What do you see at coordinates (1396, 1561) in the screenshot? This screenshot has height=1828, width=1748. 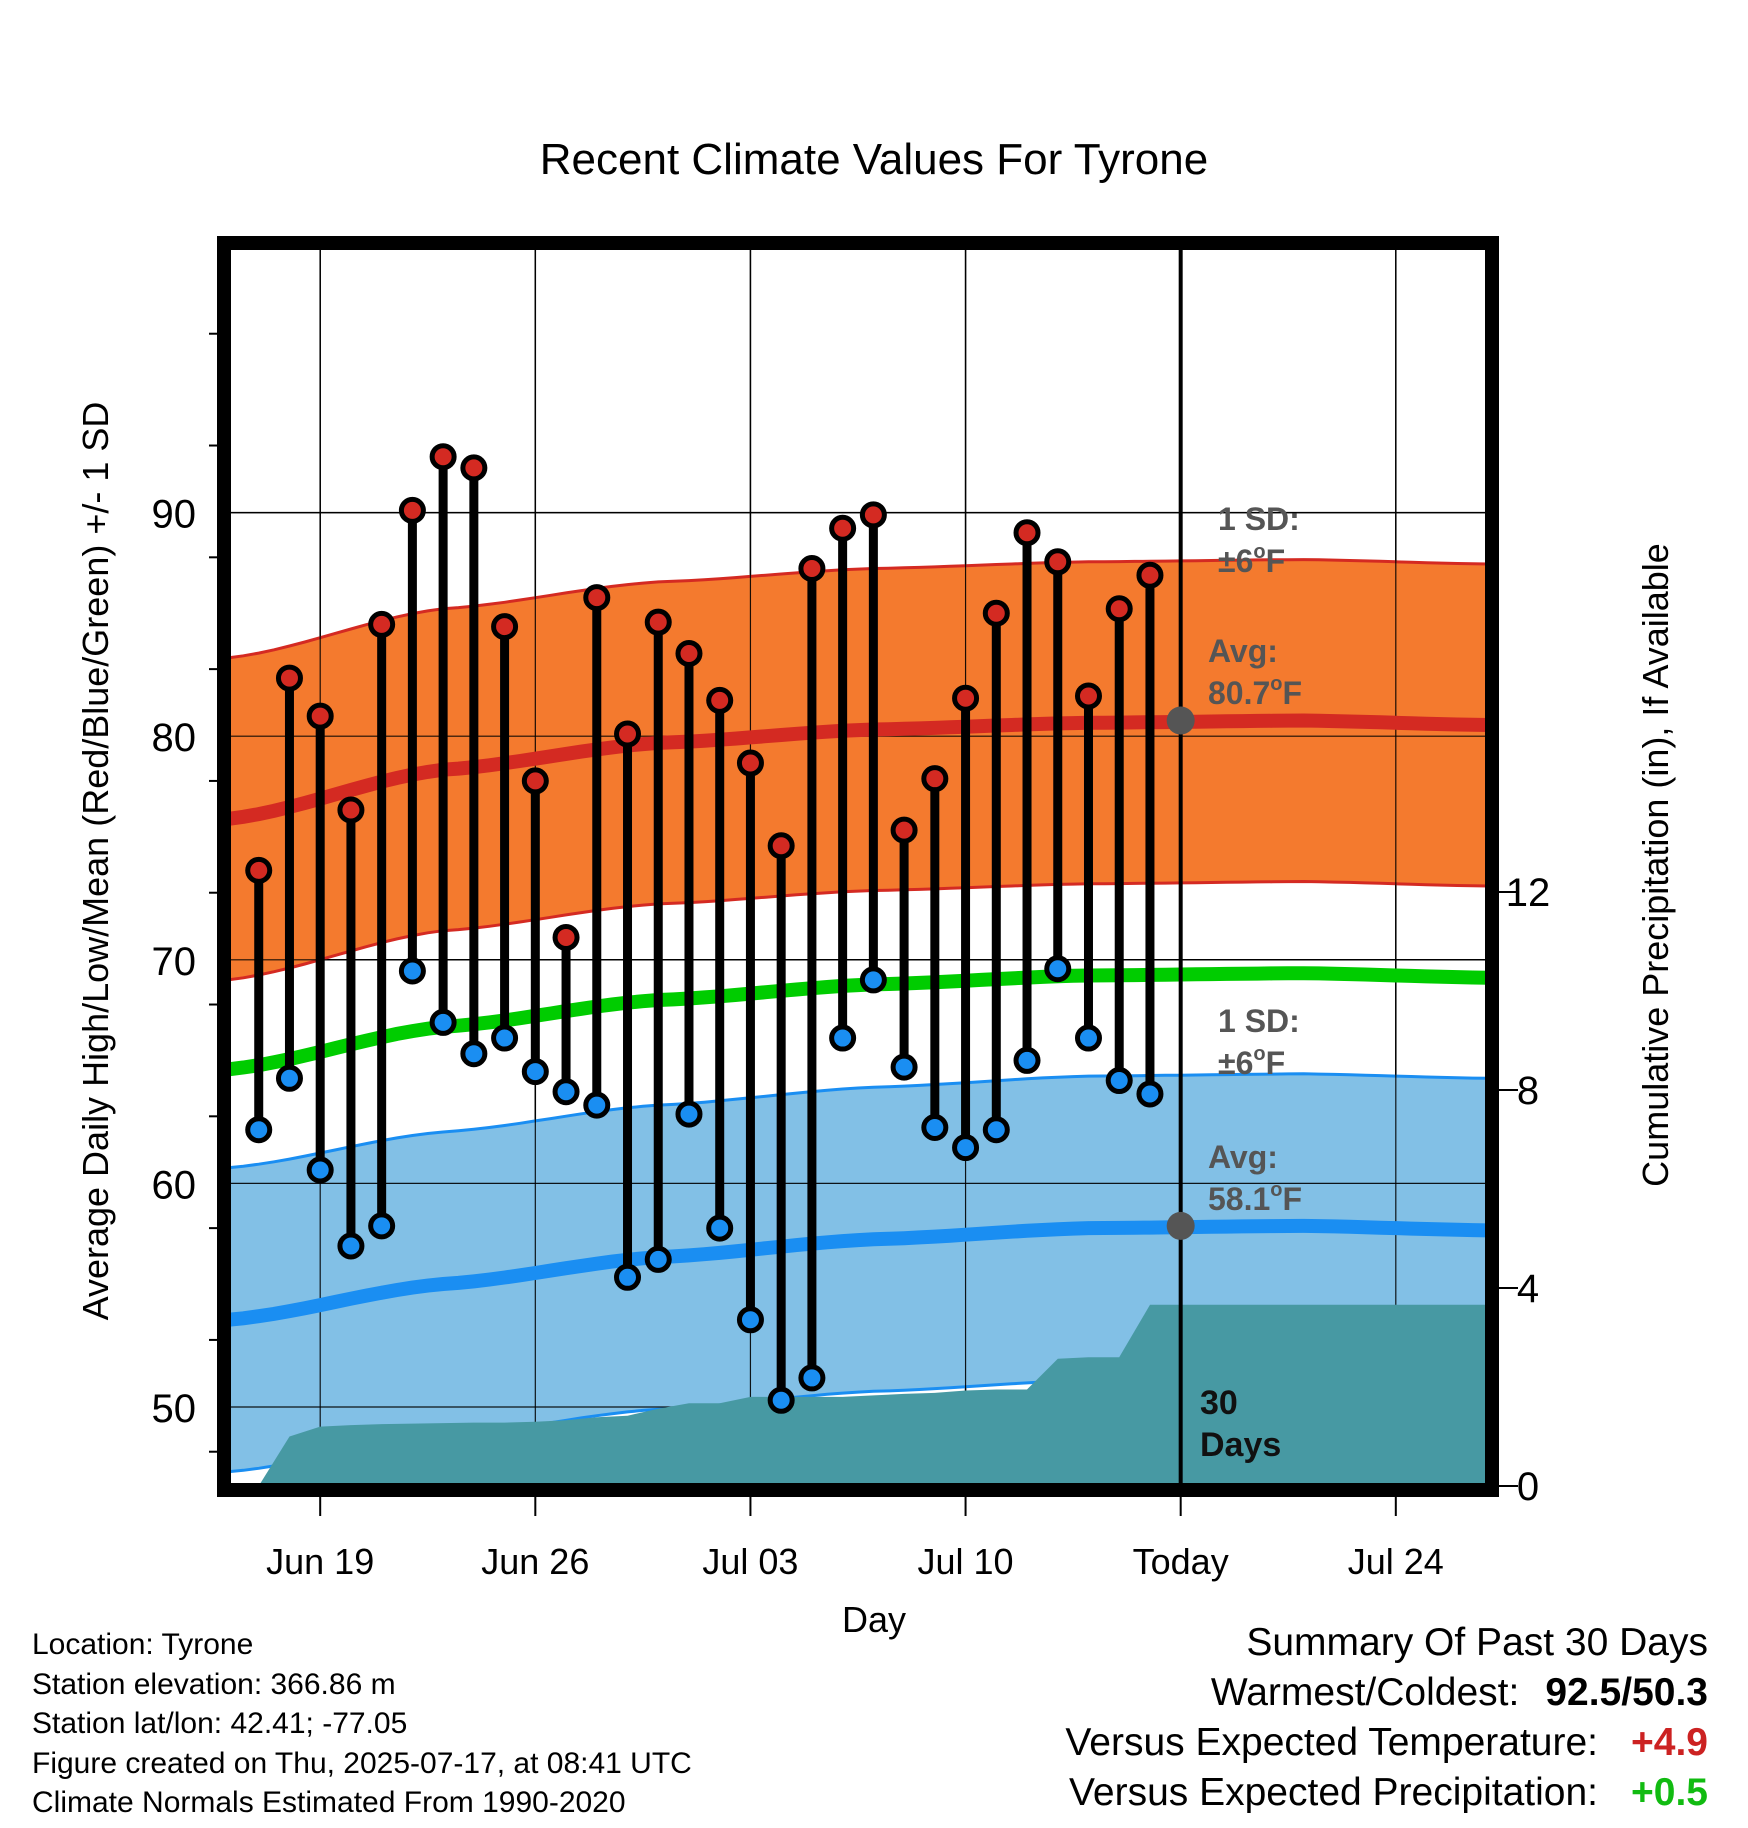 I see `x-tick-label: Jul 24` at bounding box center [1396, 1561].